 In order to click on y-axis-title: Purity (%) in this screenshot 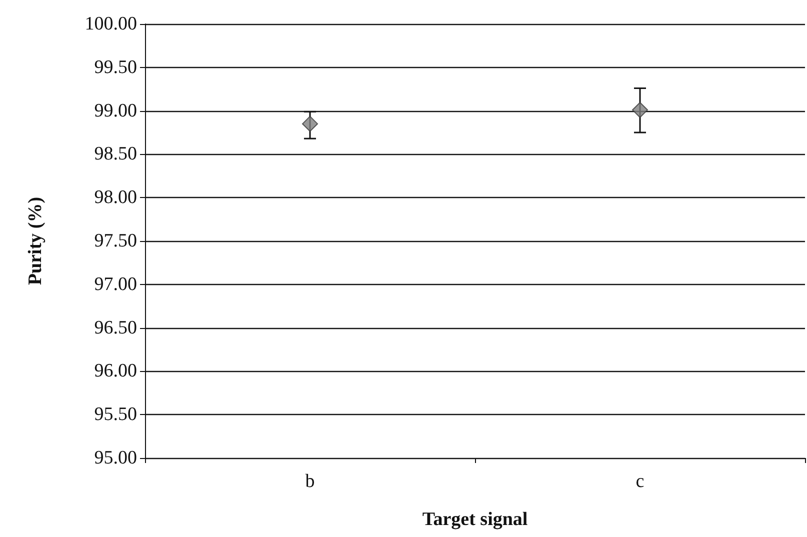, I will do `click(35, 241)`.